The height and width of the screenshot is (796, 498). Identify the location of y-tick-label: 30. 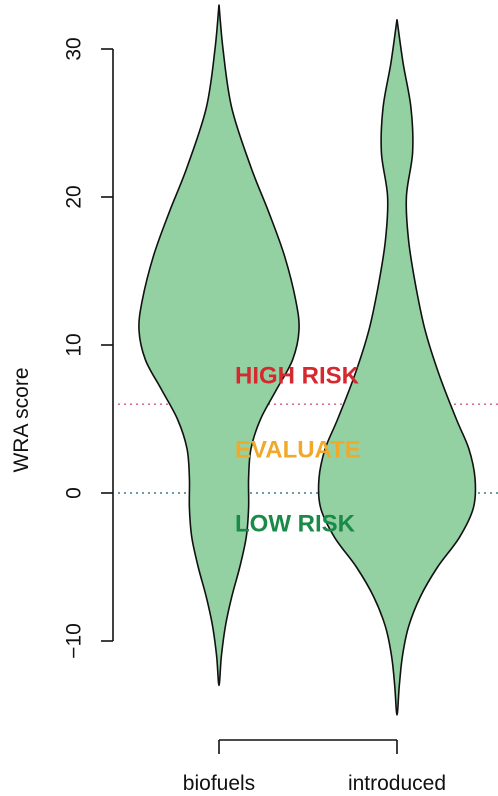
(74, 48).